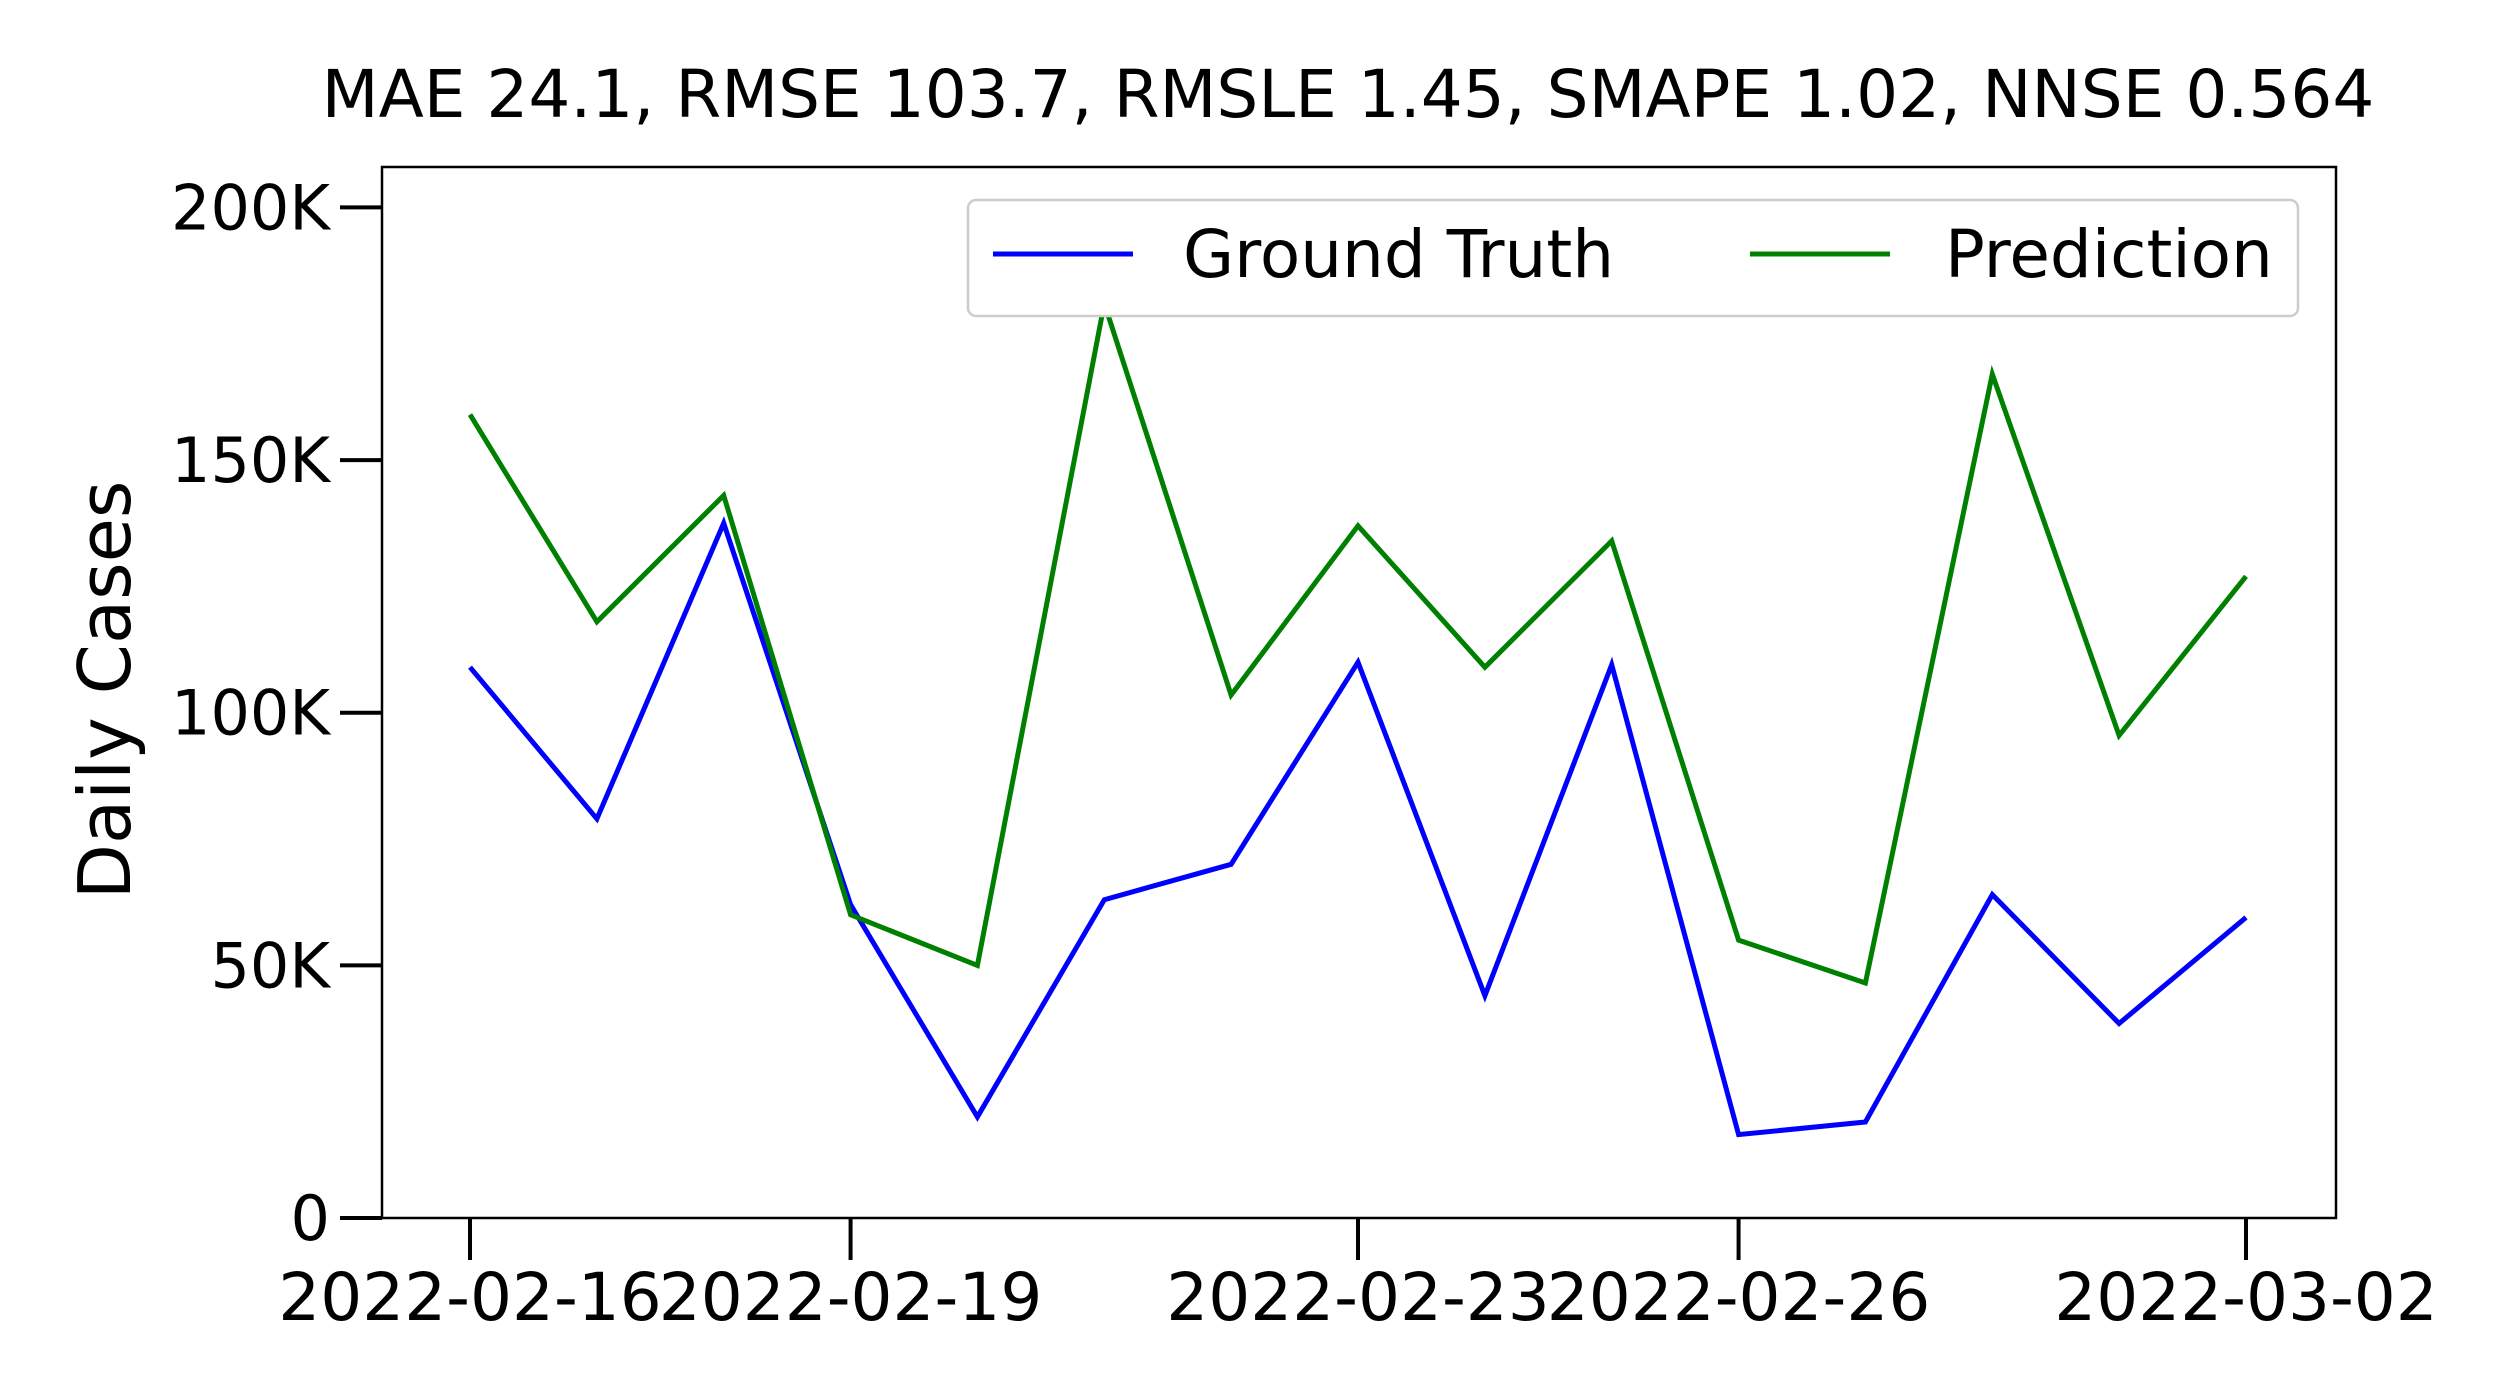  I want to click on x-tick-label: 2022-02-26, so click(1739, 1297).